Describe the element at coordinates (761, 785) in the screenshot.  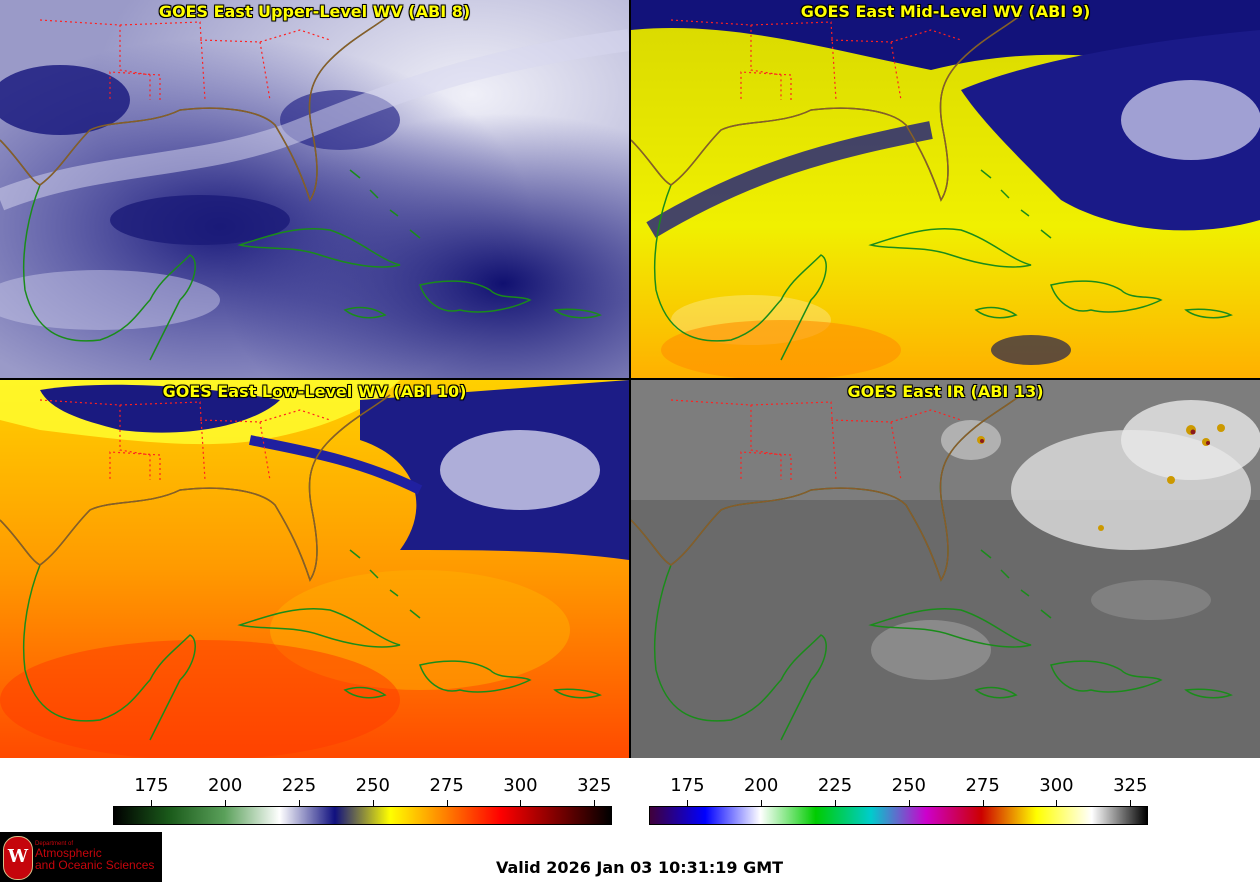
I see `ir-colorbar-tick-label: 200` at that location.